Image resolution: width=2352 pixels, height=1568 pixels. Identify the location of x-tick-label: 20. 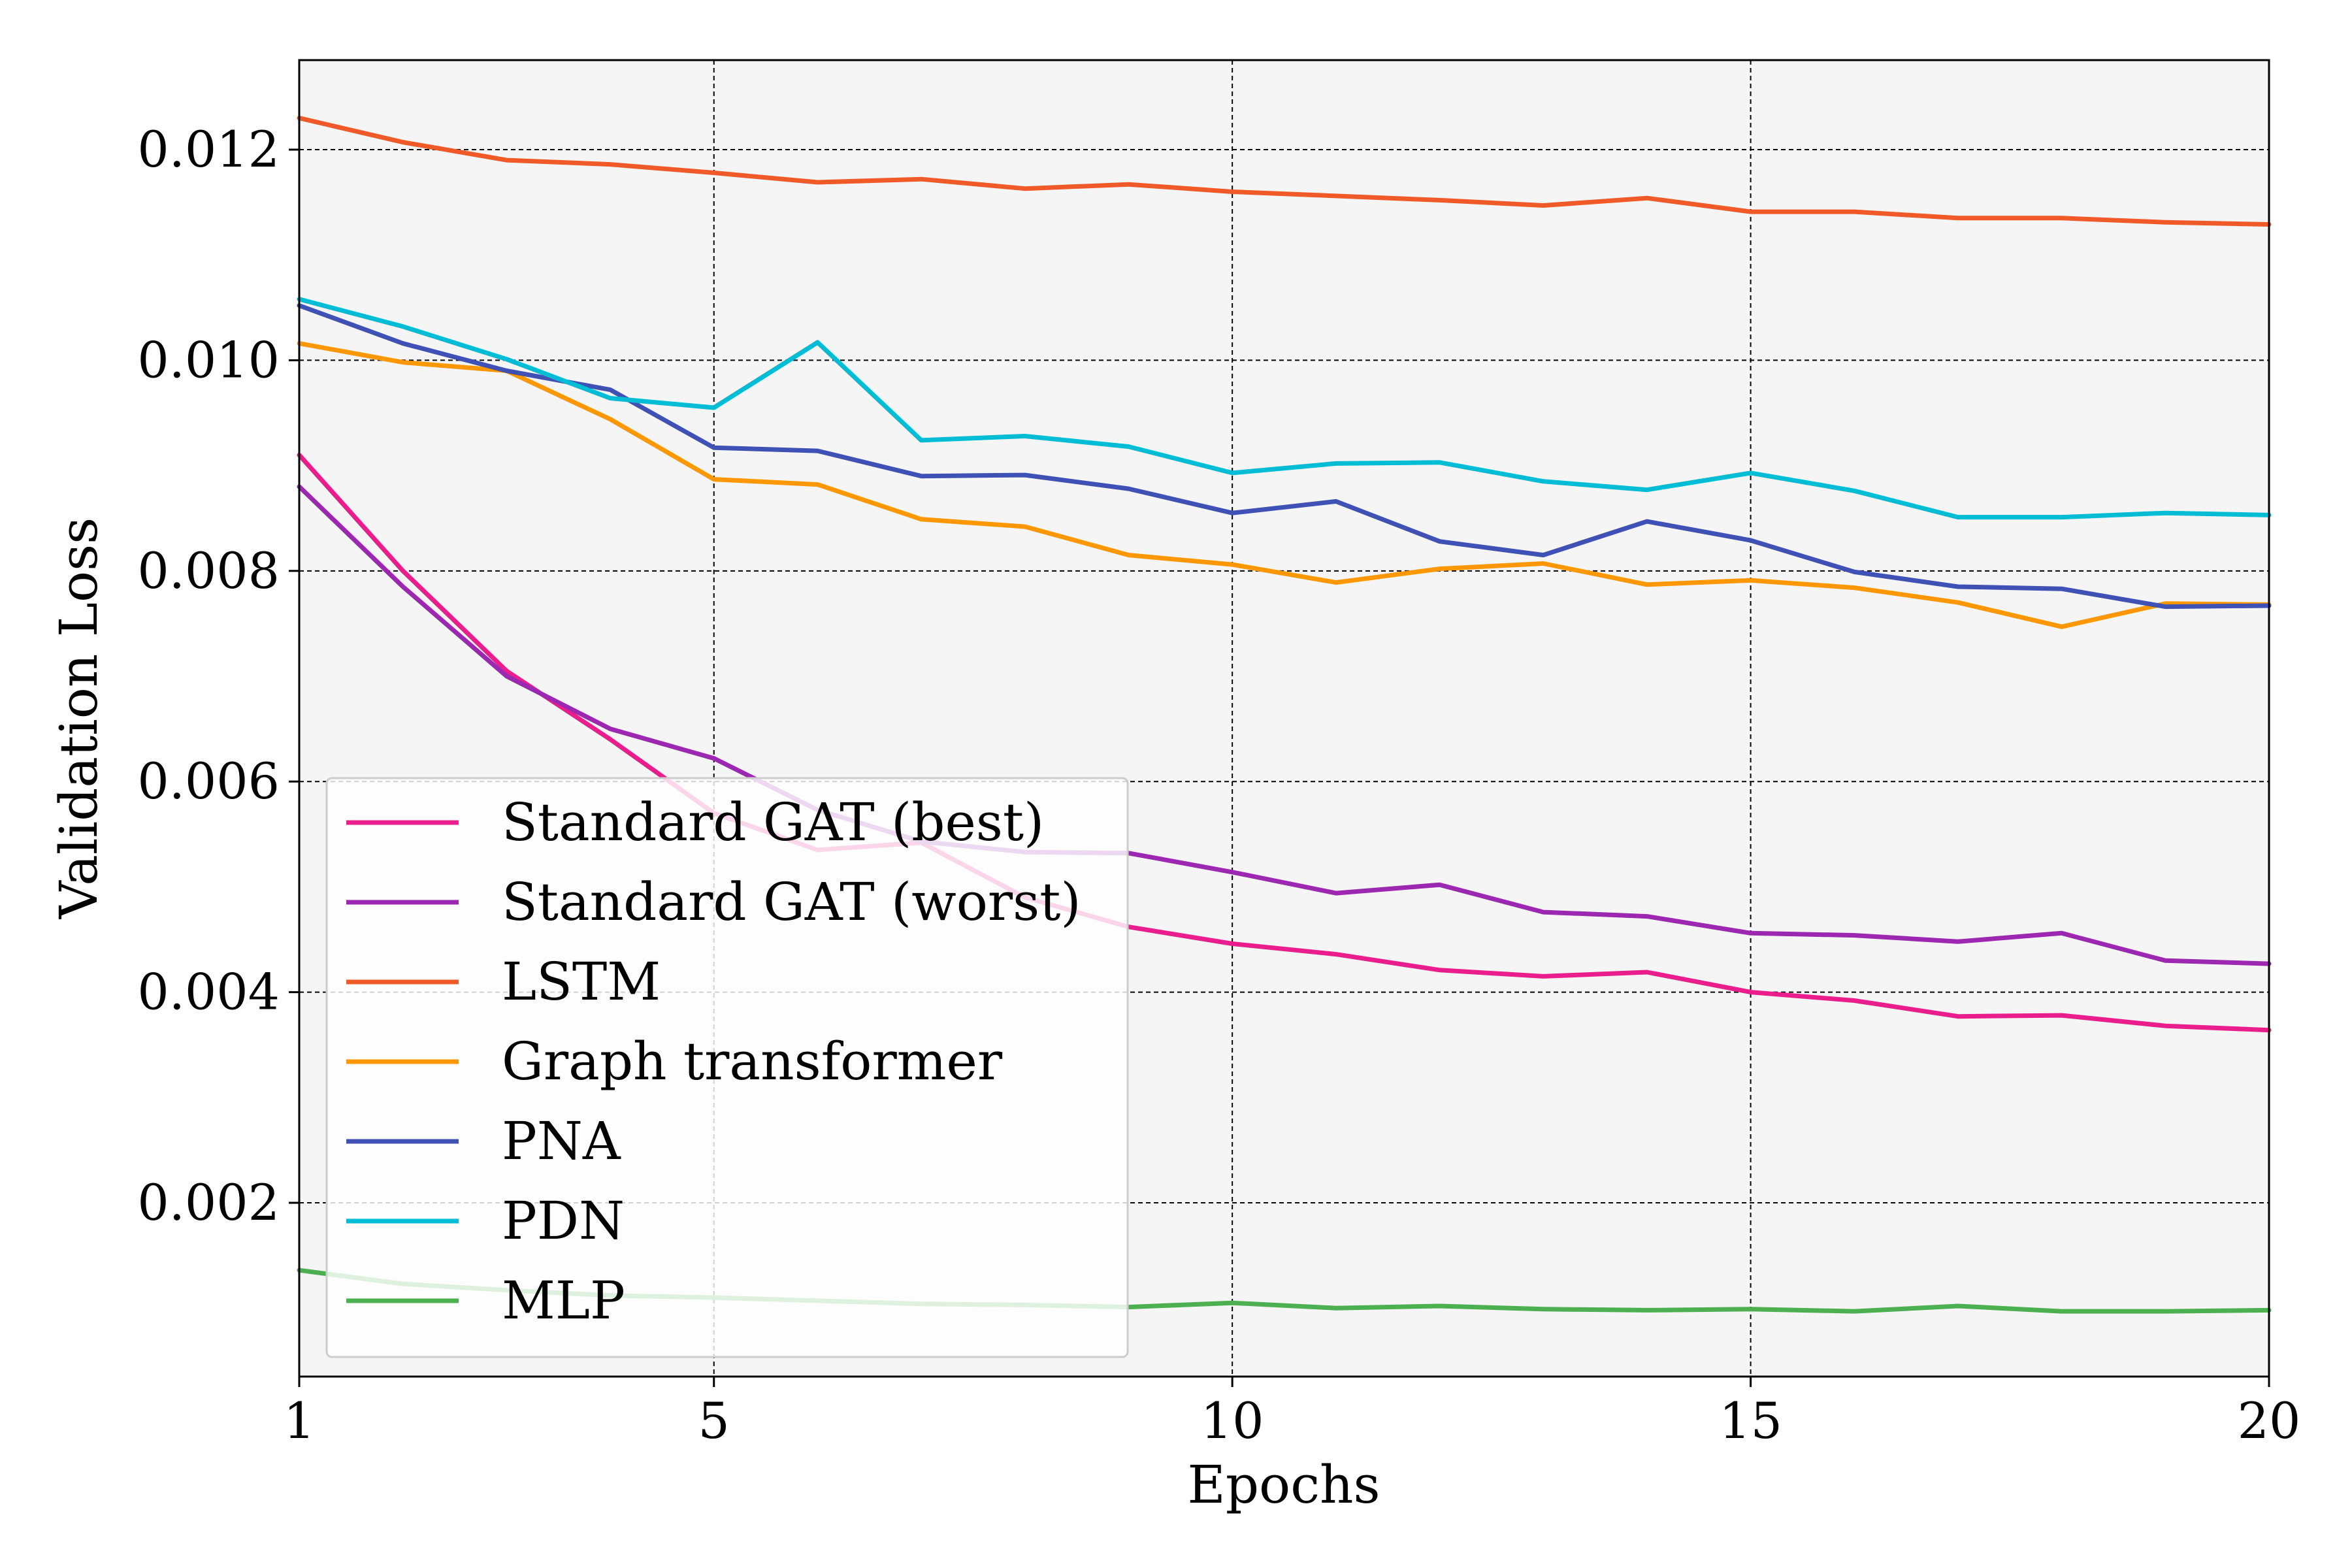
(2269, 1421).